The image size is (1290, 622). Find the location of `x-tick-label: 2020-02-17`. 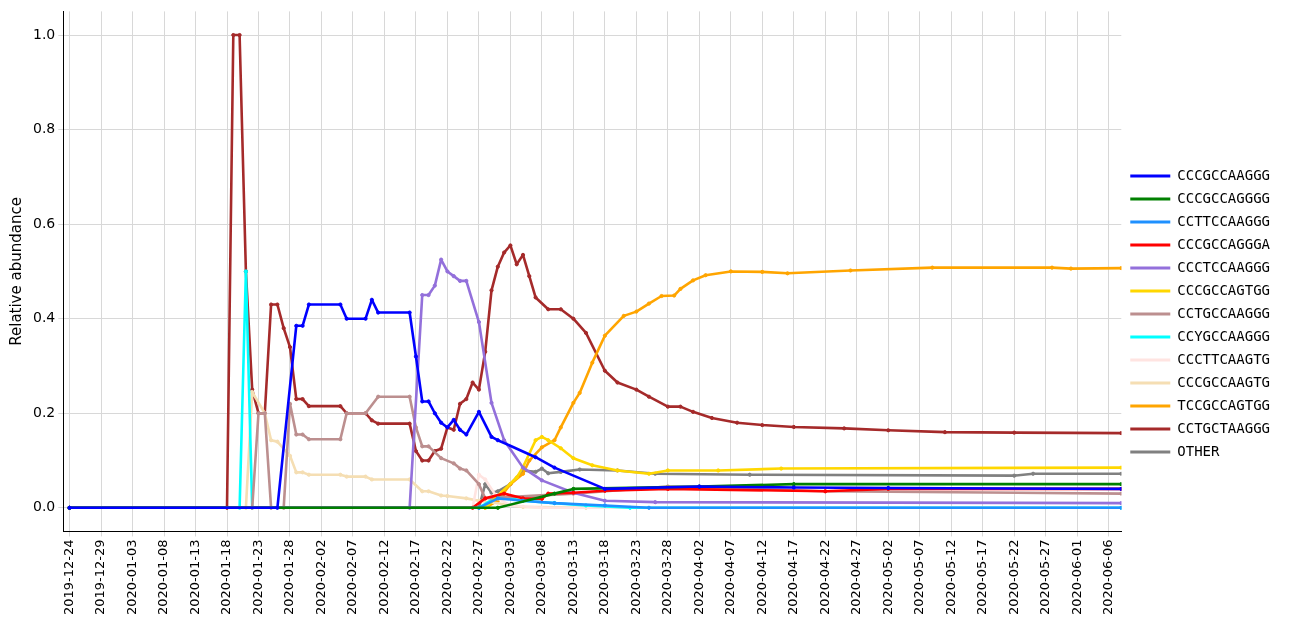

x-tick-label: 2020-02-17 is located at coordinates (415, 577).